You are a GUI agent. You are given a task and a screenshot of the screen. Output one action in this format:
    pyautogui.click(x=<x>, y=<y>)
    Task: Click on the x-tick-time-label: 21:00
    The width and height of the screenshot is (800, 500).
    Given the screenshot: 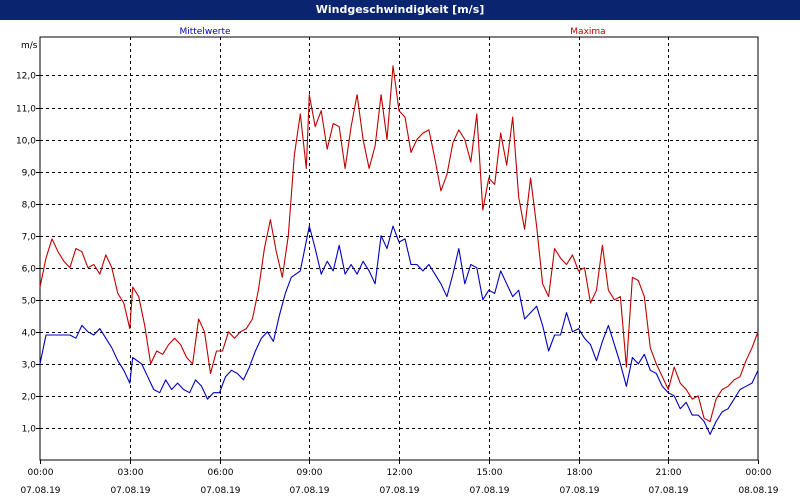 What is the action you would take?
    pyautogui.click(x=669, y=473)
    